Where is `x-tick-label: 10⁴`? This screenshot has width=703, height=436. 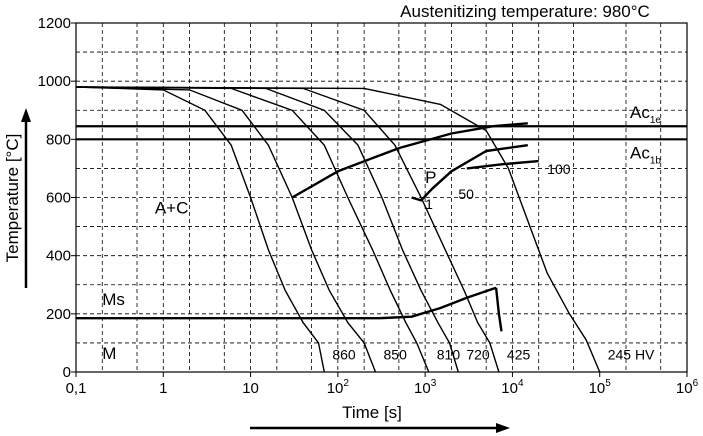 x-tick-label: 10⁴ is located at coordinates (512, 387).